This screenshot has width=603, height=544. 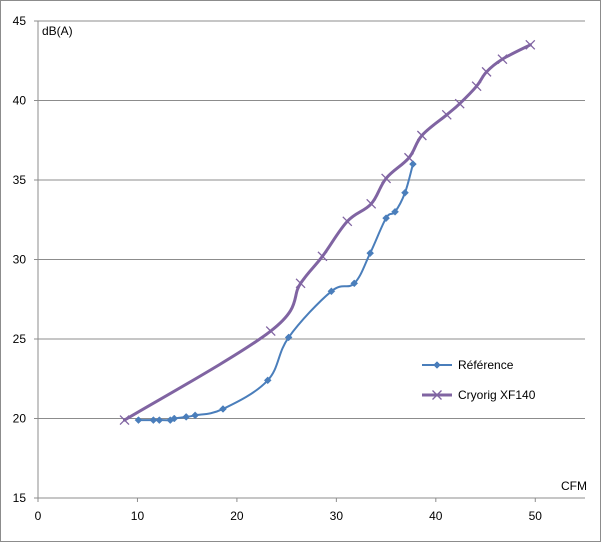 What do you see at coordinates (497, 395) in the screenshot?
I see `legend-label: Cryorig XF140` at bounding box center [497, 395].